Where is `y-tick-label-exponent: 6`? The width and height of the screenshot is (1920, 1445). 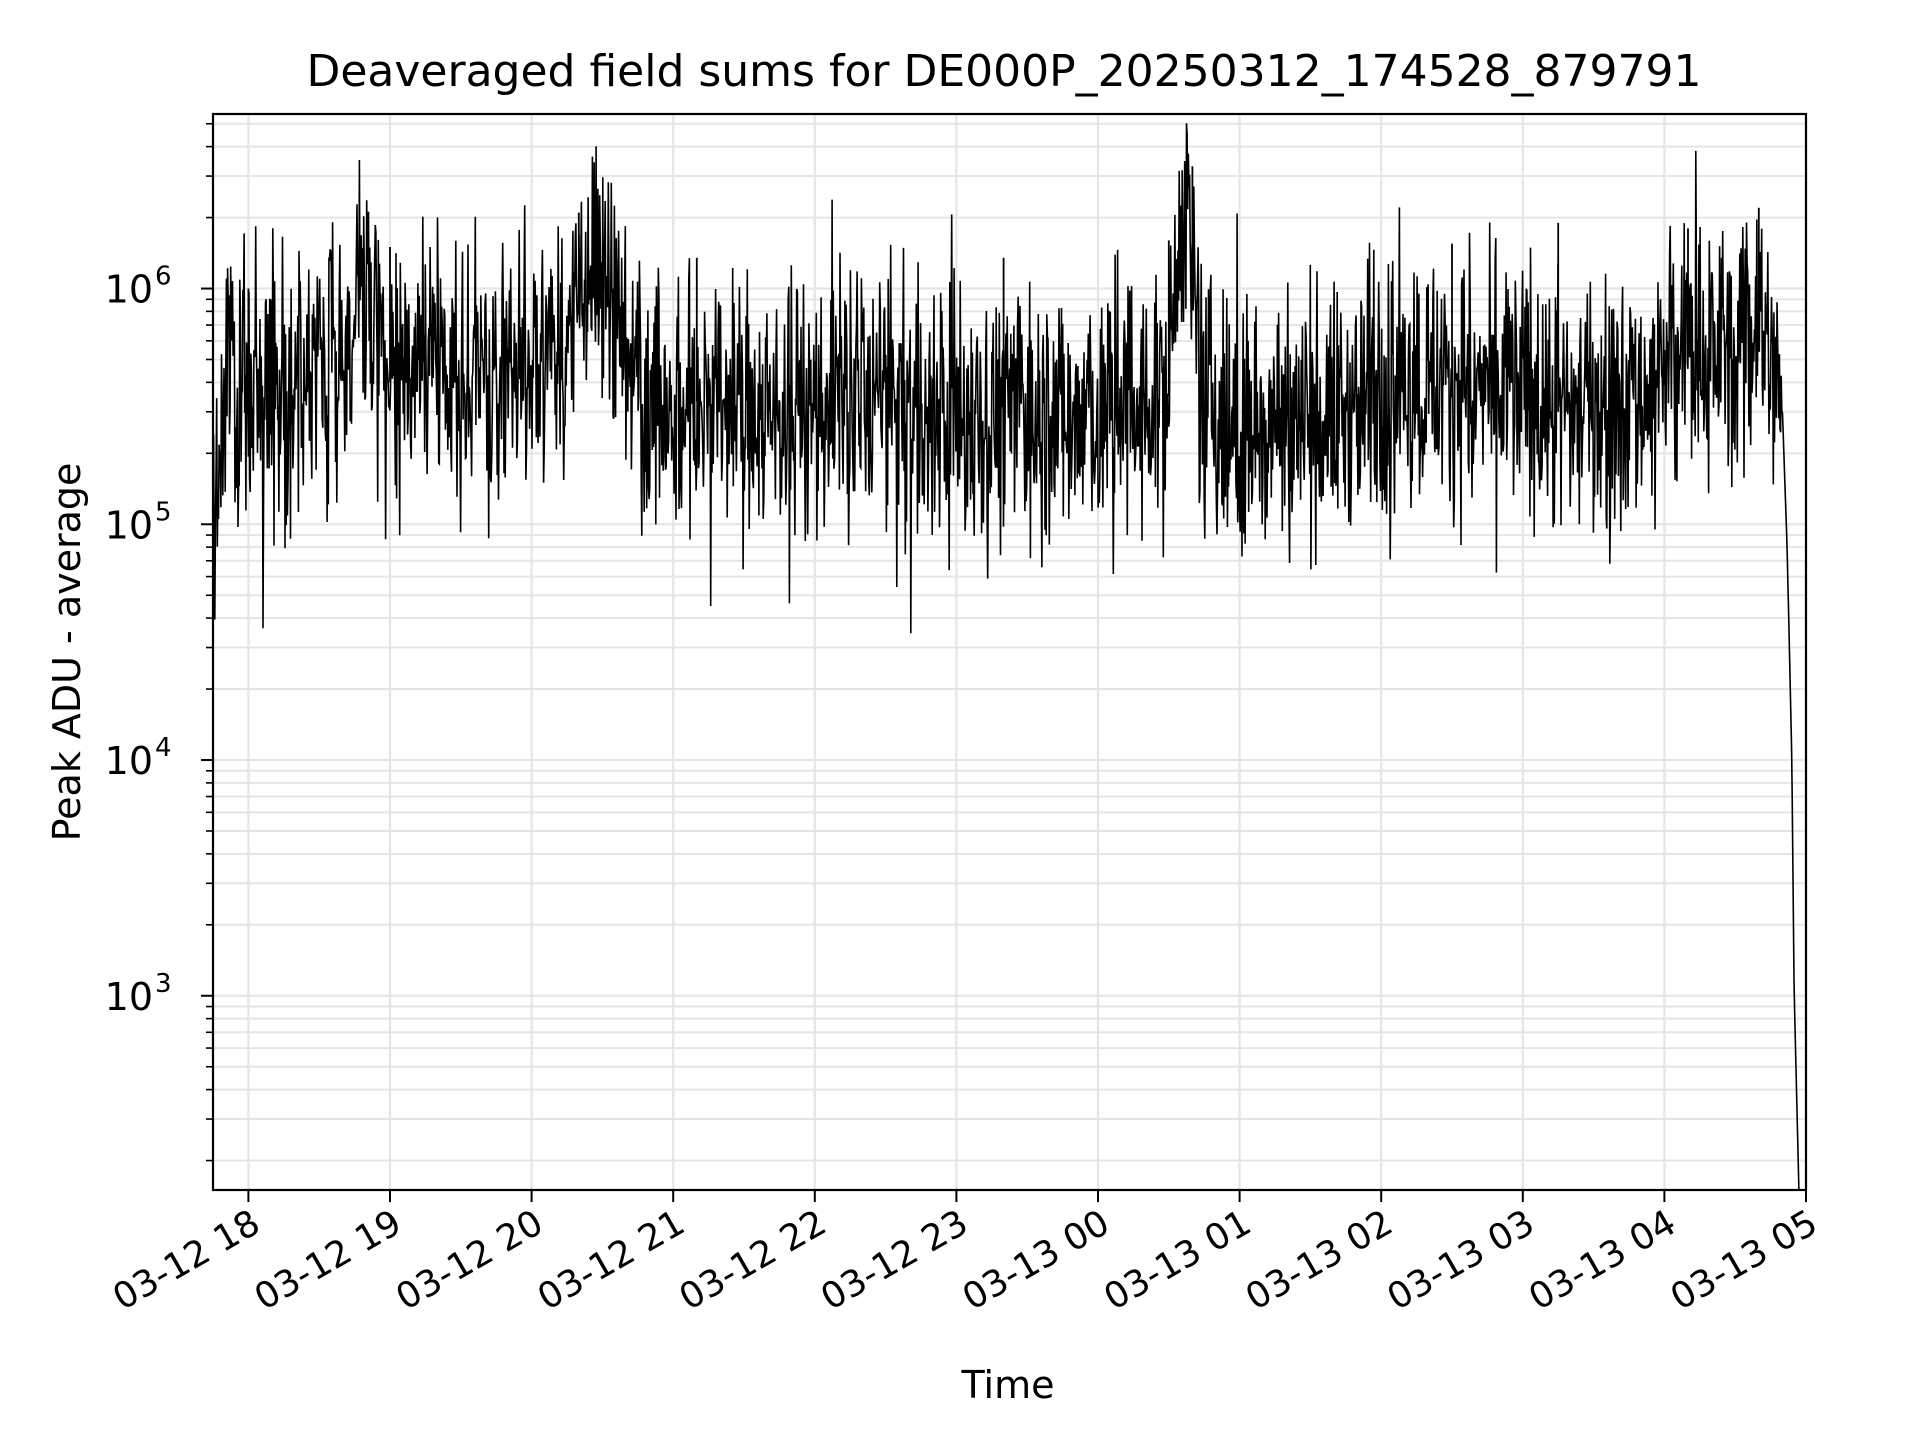
y-tick-label-exponent: 6 is located at coordinates (163, 277).